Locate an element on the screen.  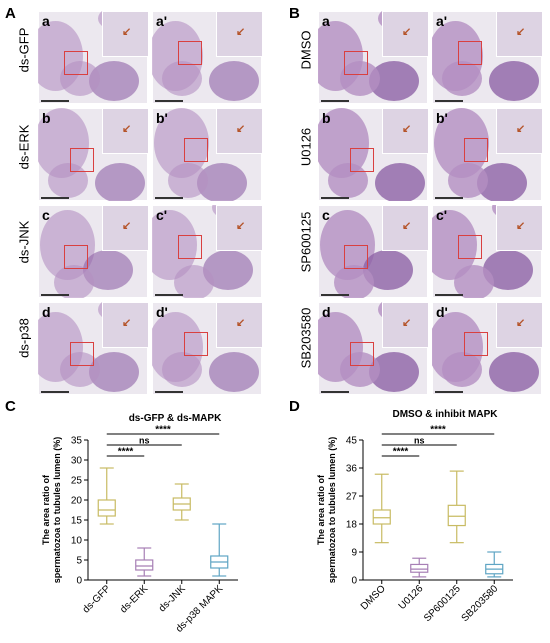
panel-letter-d: D is located at coordinates (294, 406).